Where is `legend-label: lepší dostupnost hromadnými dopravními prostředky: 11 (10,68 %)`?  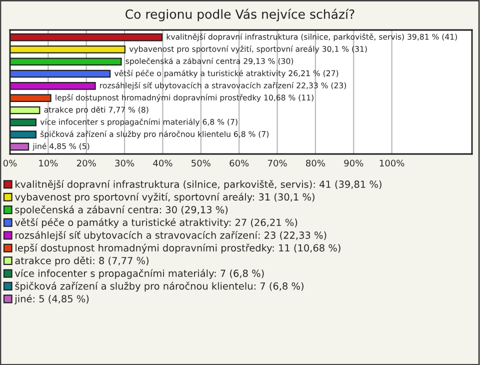 legend-label: lepší dostupnost hromadnými dopravními prostředky: 11 (10,68 %) is located at coordinates (178, 249).